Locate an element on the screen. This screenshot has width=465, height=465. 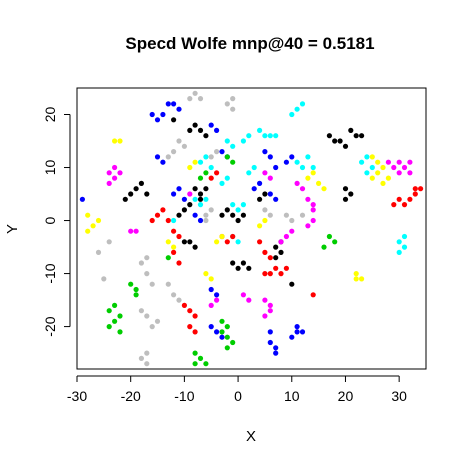
y-tick-label: -20 is located at coordinates (50, 326).